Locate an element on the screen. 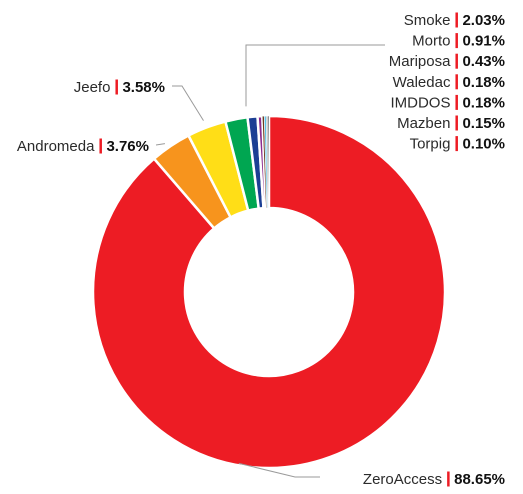  label-andromeda: Andromeda 3.76% is located at coordinates (83, 146).